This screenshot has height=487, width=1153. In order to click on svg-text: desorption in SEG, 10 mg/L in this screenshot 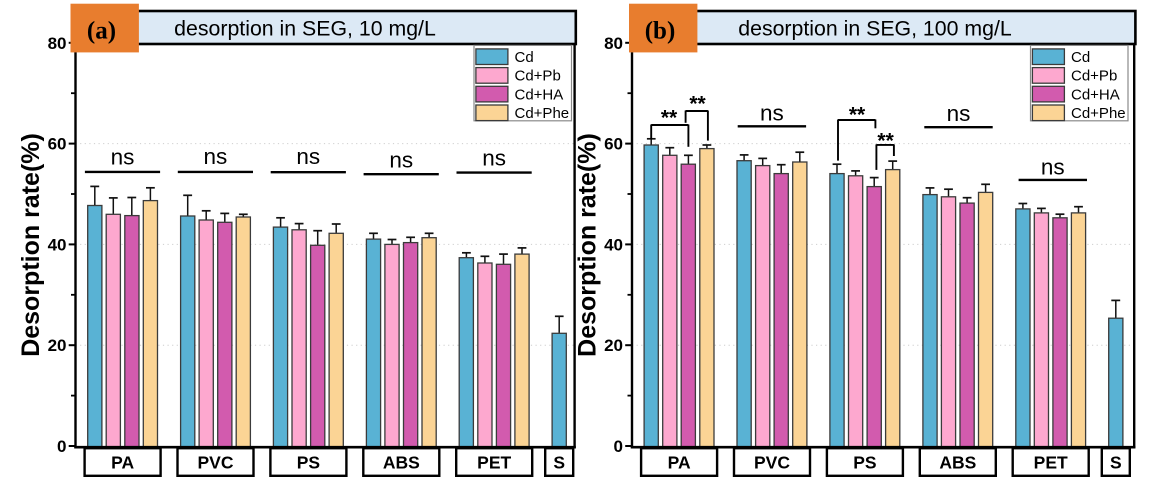, I will do `click(305, 29)`.